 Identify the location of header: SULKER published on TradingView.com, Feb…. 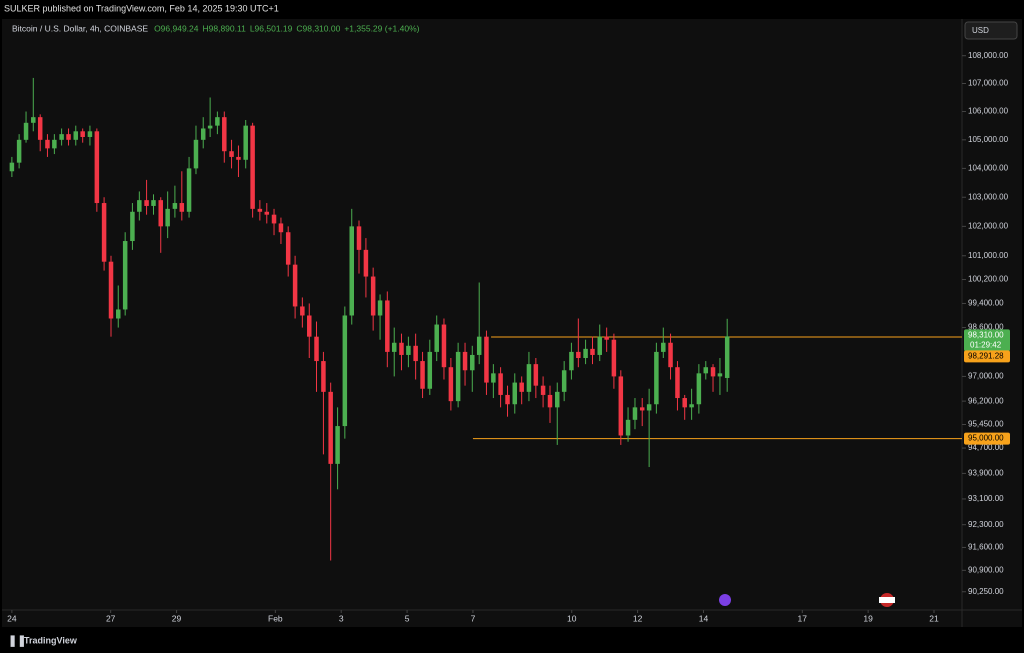
(141, 8).